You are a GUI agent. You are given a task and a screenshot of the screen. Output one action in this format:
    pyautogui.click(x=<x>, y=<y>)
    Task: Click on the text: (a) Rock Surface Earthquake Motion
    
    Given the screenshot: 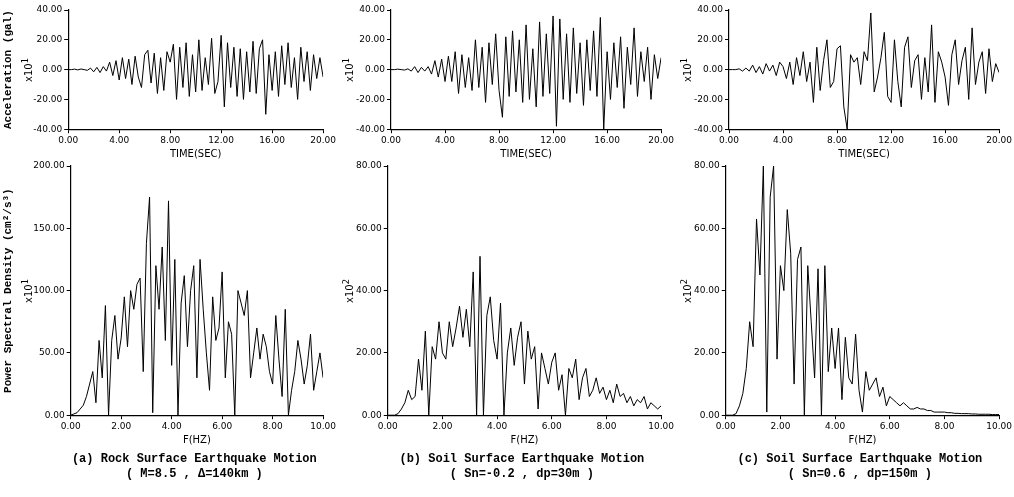 What is the action you would take?
    pyautogui.click(x=194, y=459)
    